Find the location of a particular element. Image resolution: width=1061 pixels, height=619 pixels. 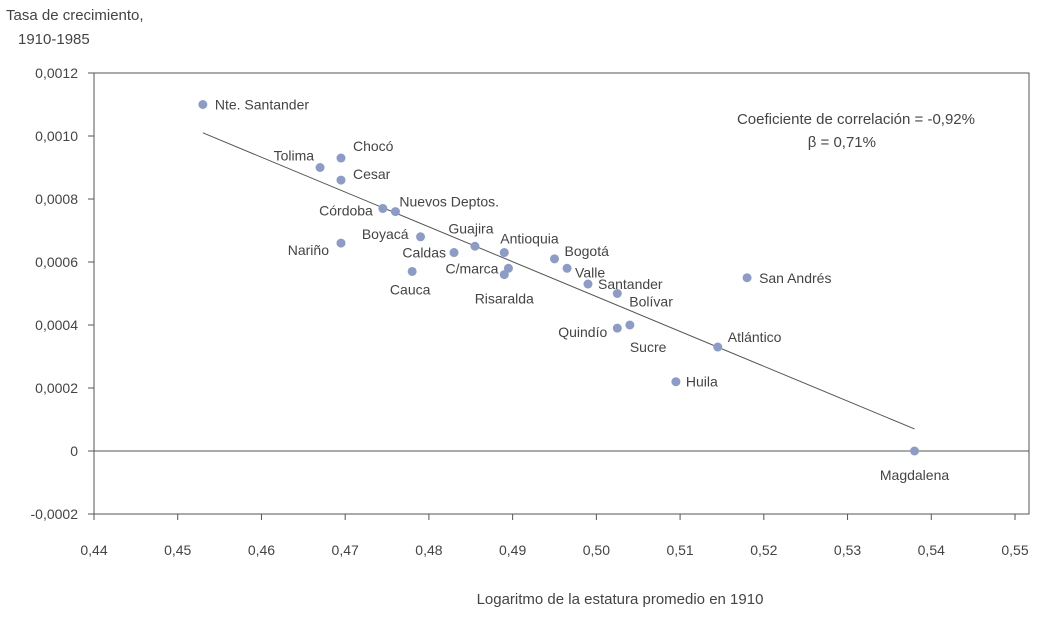

x-tick-label: 0,53 is located at coordinates (847, 550).